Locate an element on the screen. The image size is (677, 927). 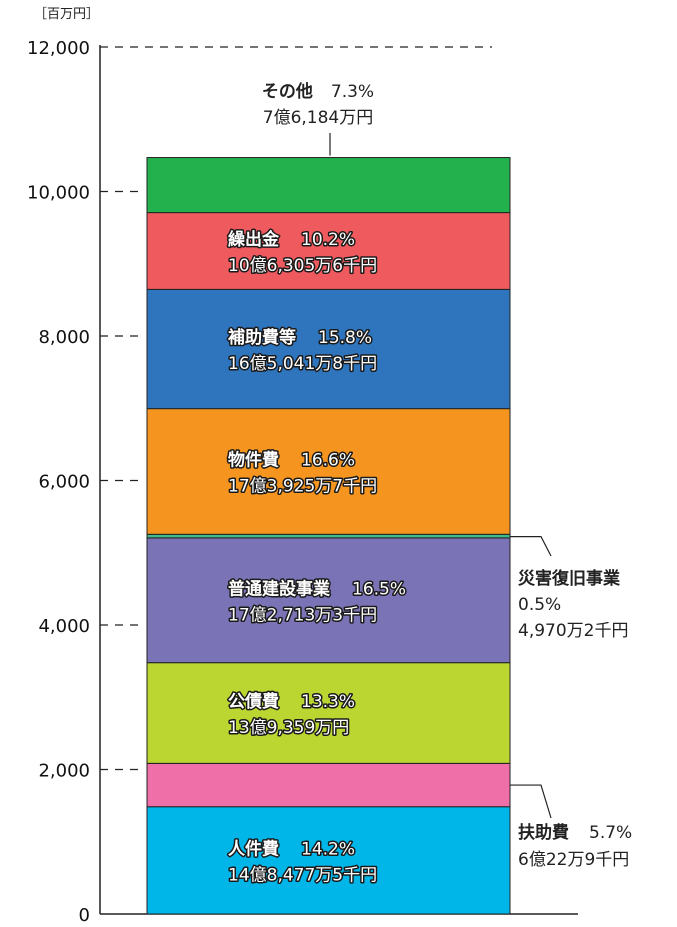
segment-name: 災害復旧事業 is located at coordinates (569, 578).